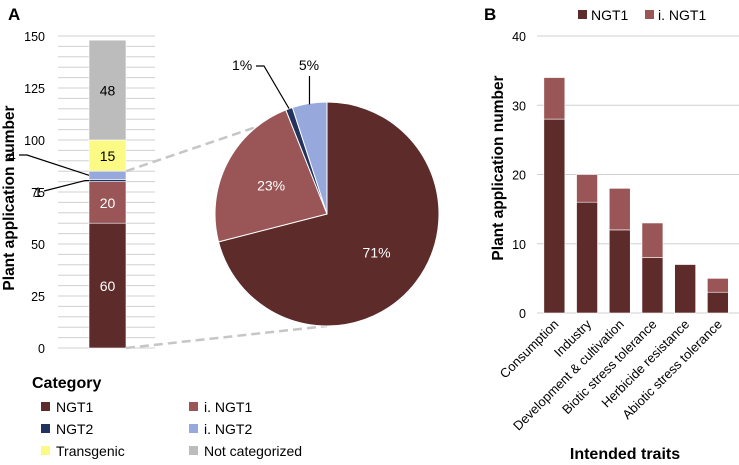  I want to click on pie-label: 23%, so click(271, 186).